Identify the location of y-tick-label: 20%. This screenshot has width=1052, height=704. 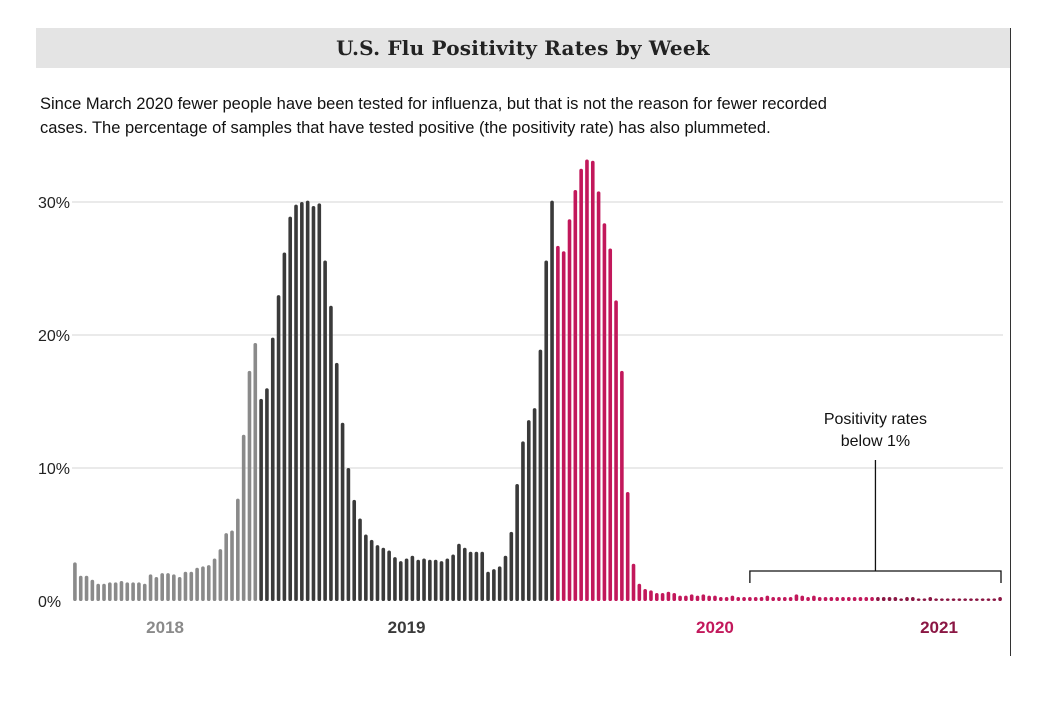
(54, 336).